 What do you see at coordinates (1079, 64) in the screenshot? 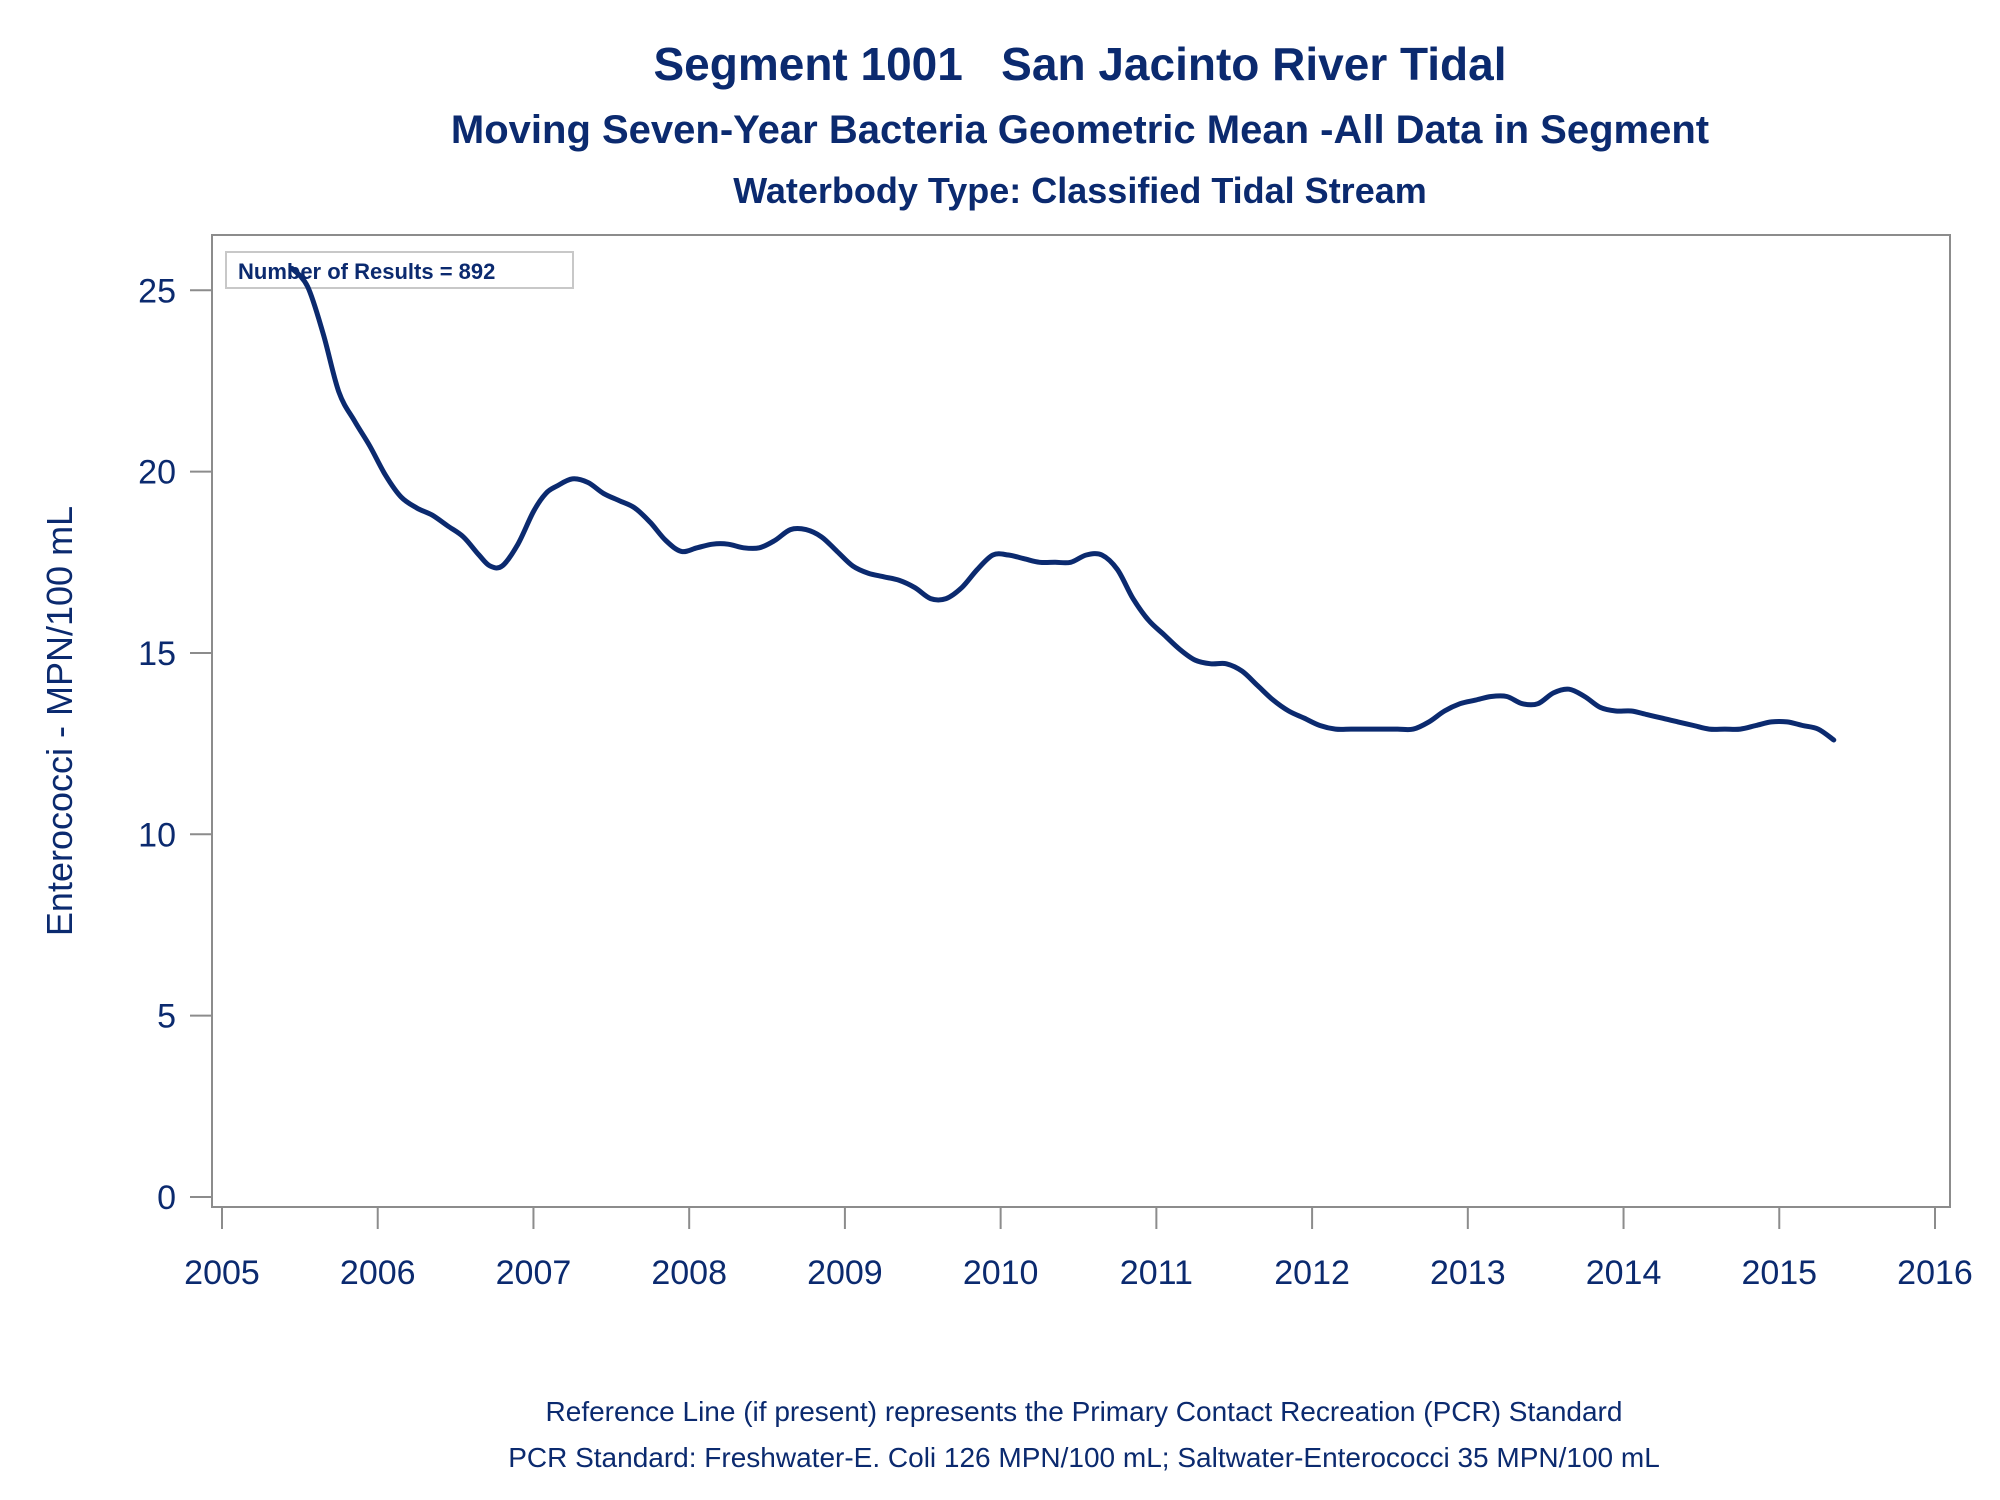
I see `chart-title: Segment 1001 San Jacinto River Tidal` at bounding box center [1079, 64].